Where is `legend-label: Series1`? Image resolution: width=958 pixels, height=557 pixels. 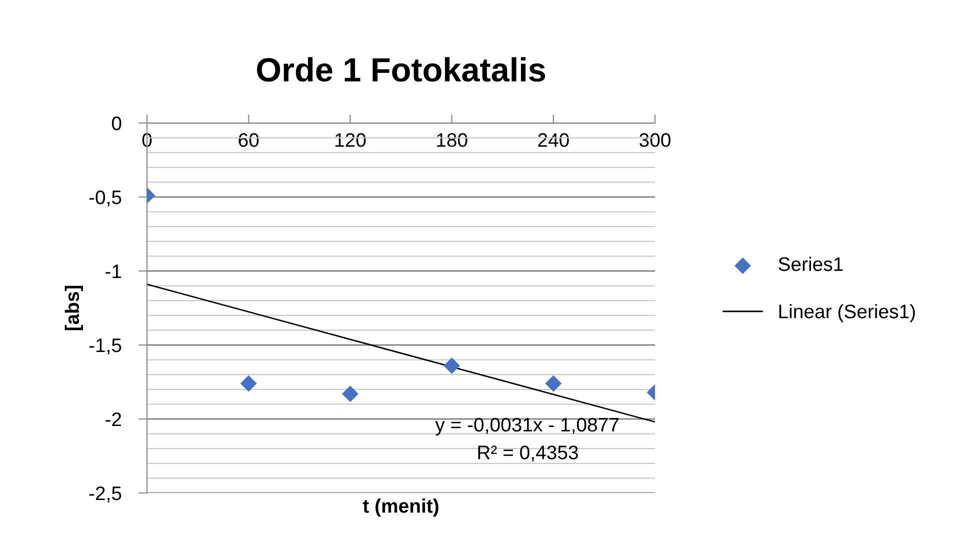
legend-label: Series1 is located at coordinates (810, 264).